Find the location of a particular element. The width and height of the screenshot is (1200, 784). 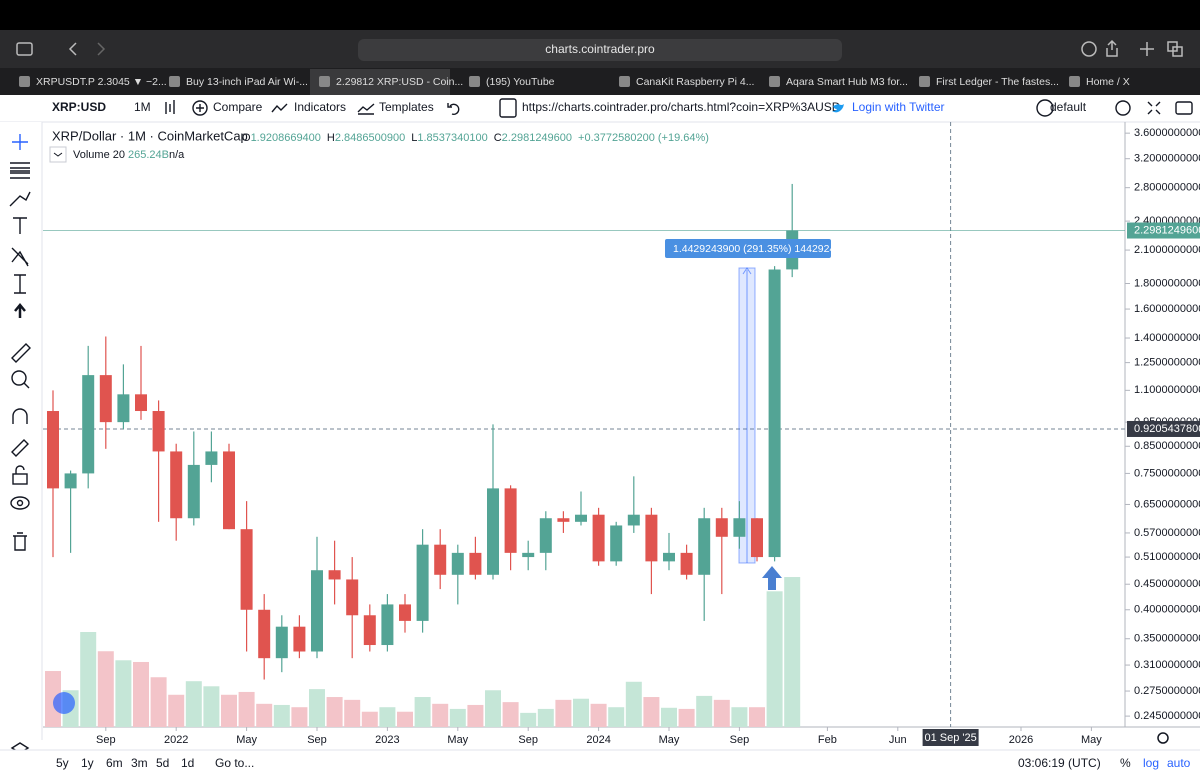

x-tick-label: May is located at coordinates (669, 740).